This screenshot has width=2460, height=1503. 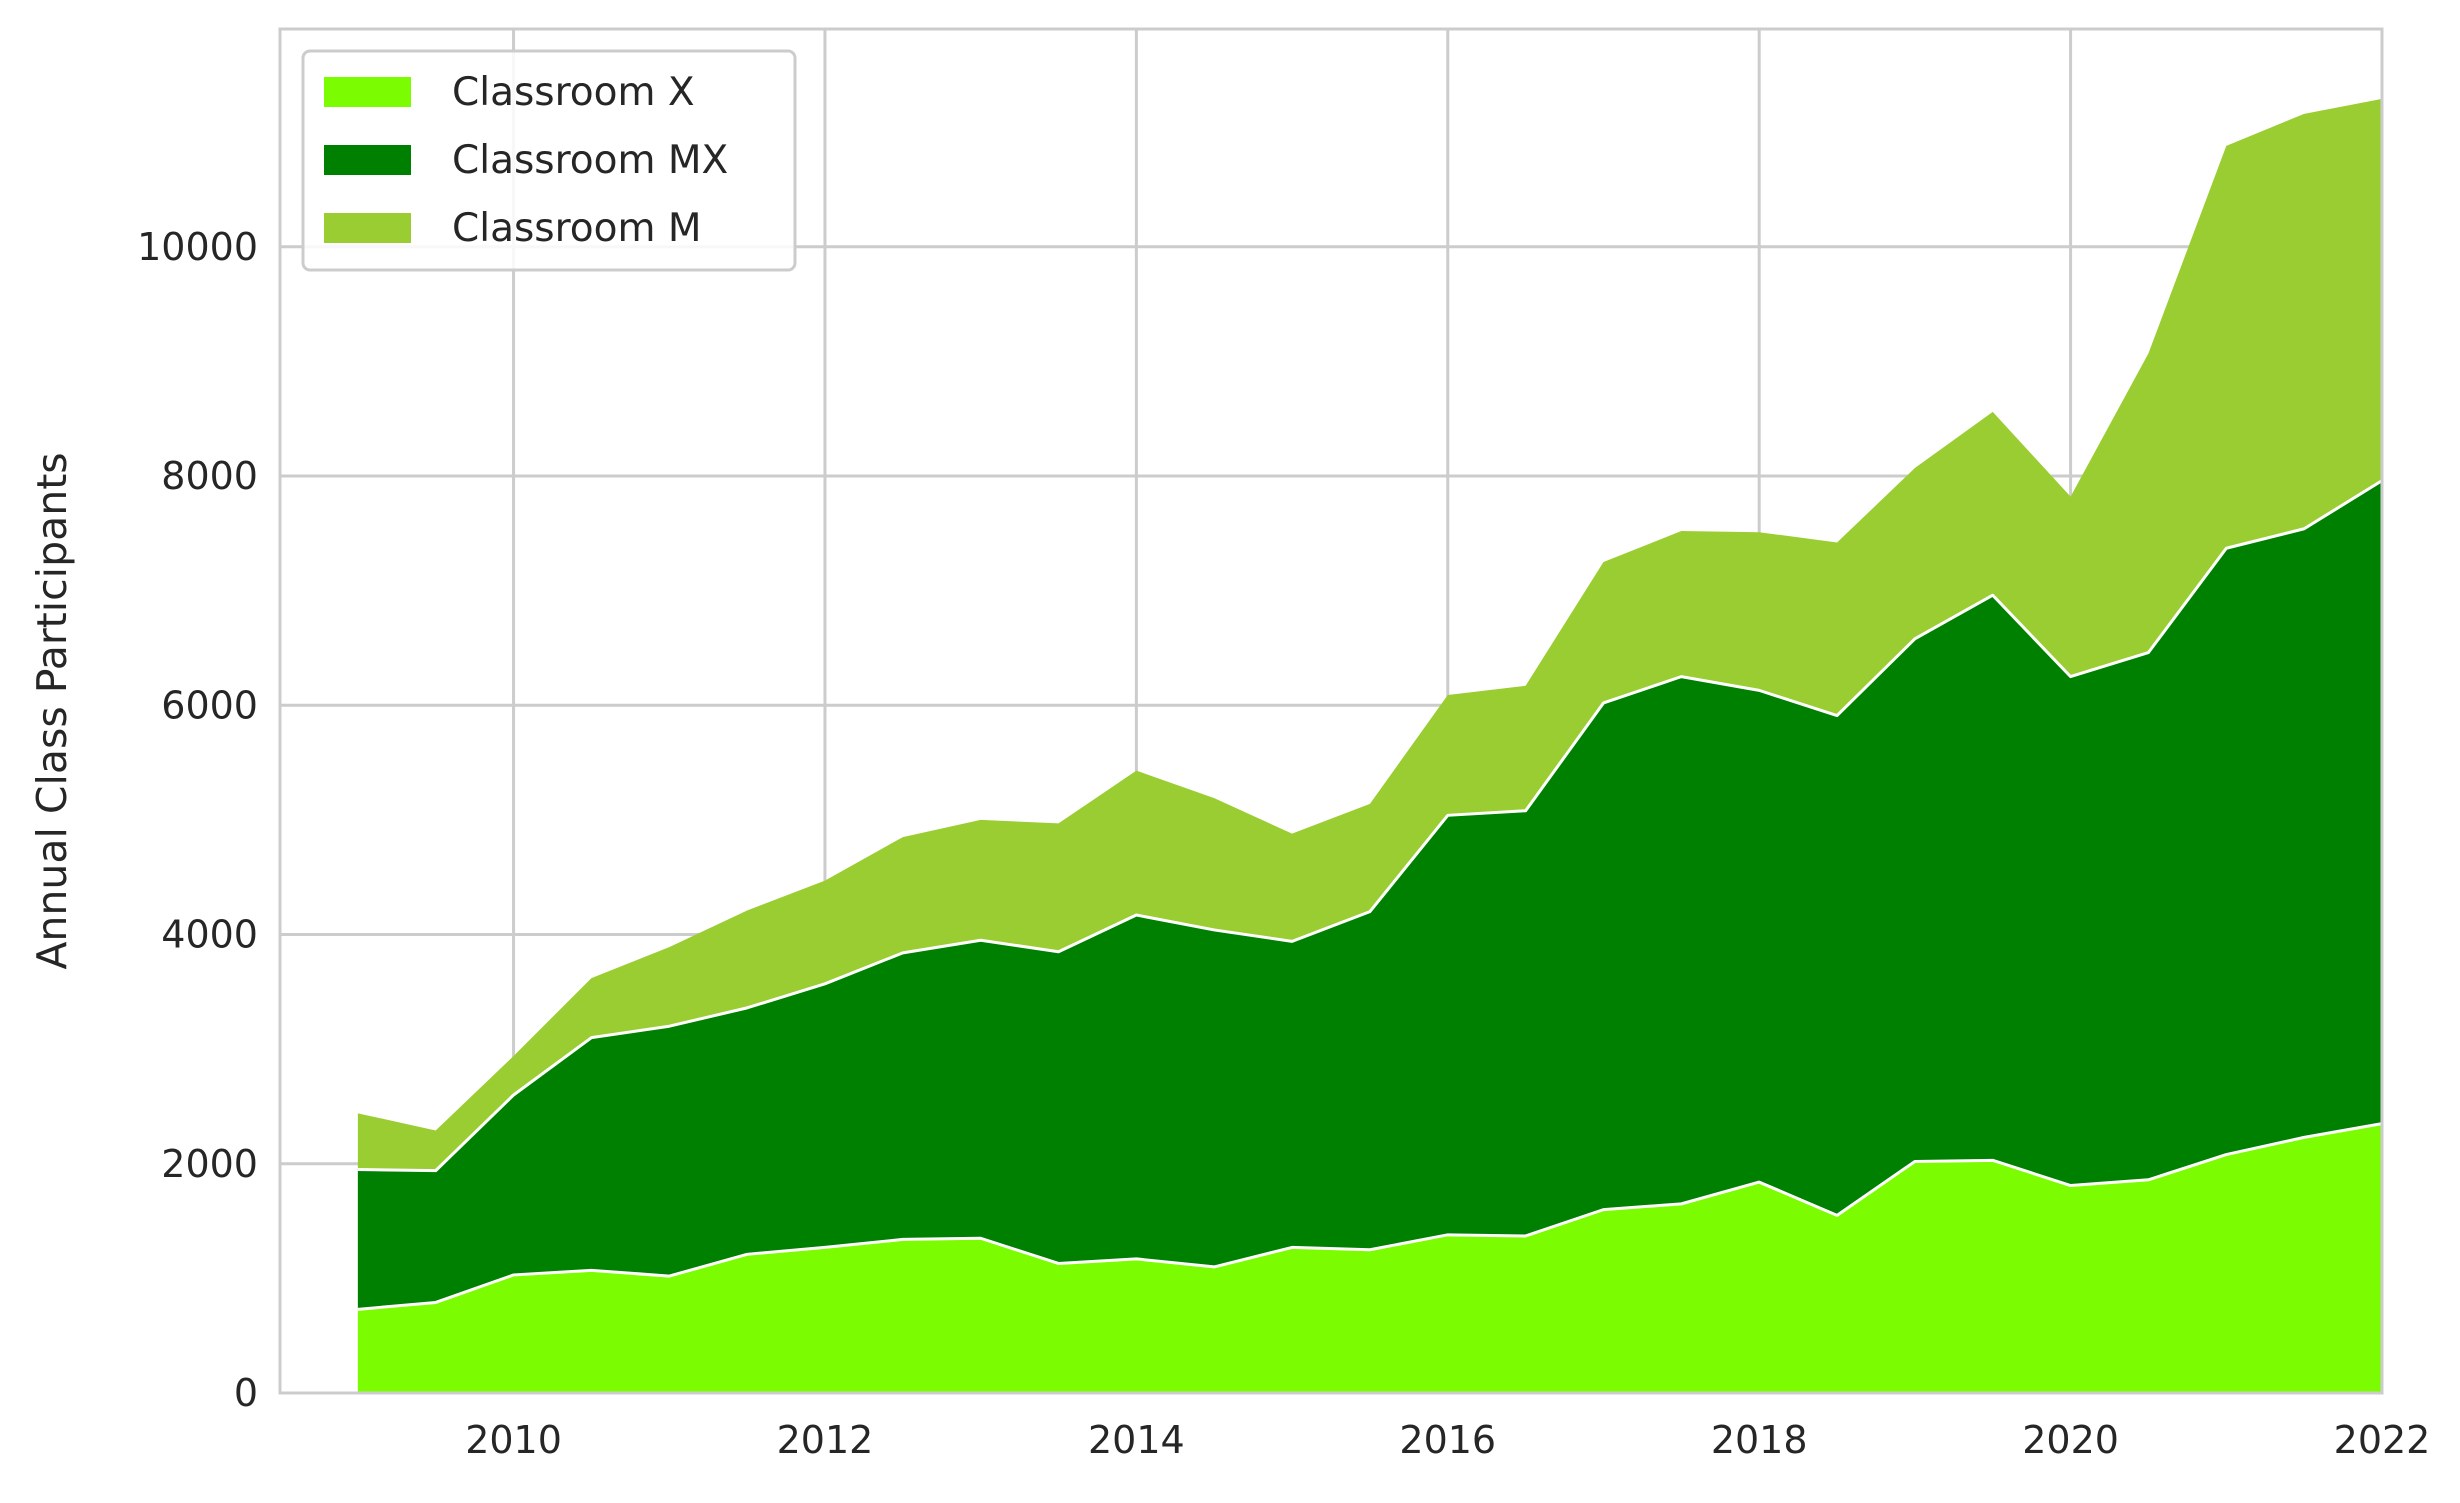 I want to click on x-tick-label: 2014, so click(x=1136, y=1440).